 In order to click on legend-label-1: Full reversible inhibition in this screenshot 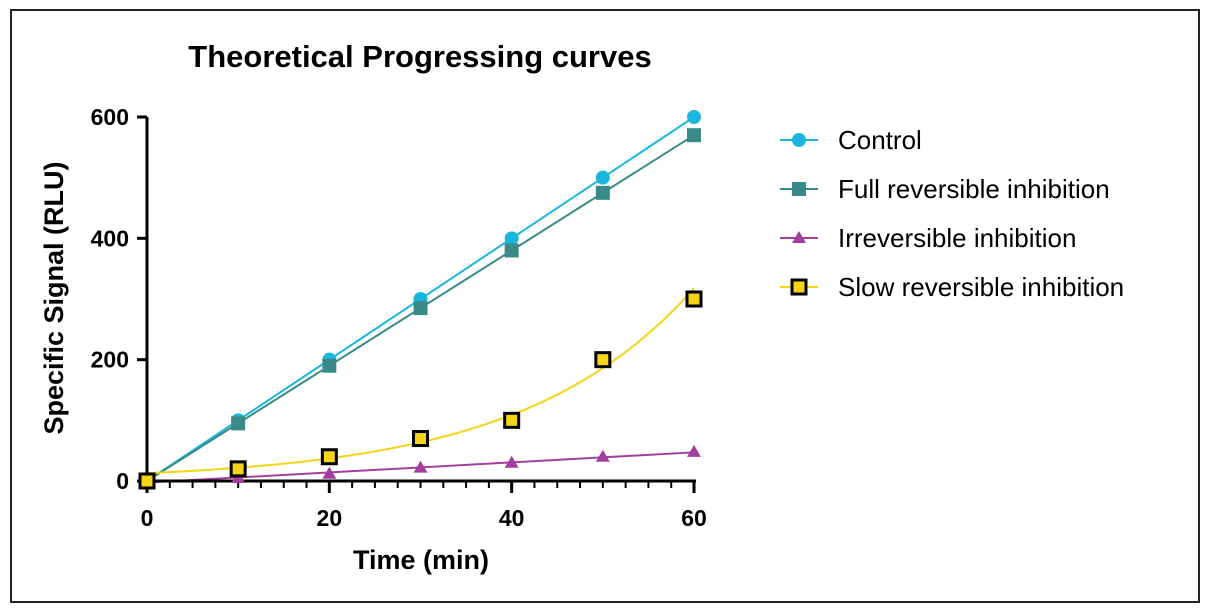, I will do `click(974, 189)`.